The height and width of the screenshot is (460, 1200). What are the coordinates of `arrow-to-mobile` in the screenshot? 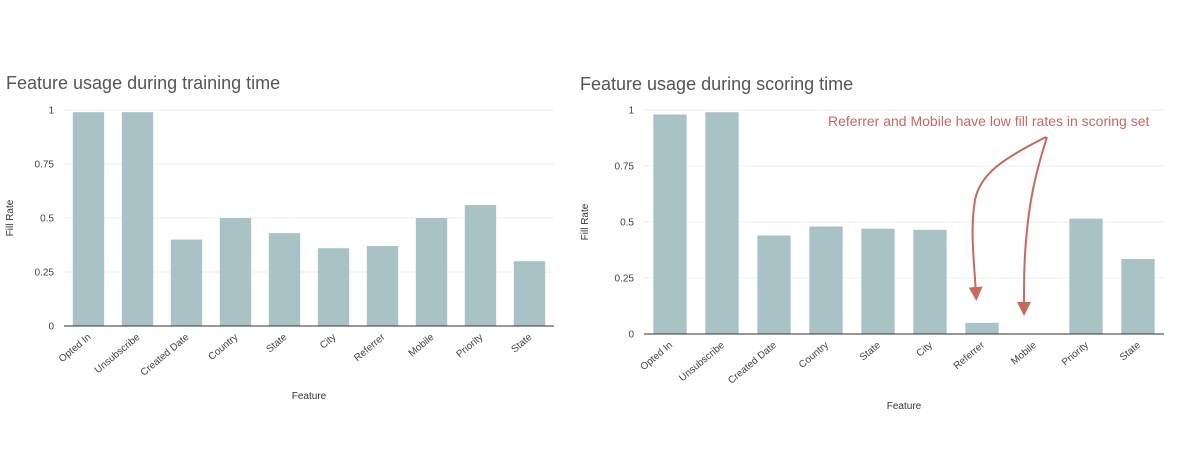 It's located at (1032, 226).